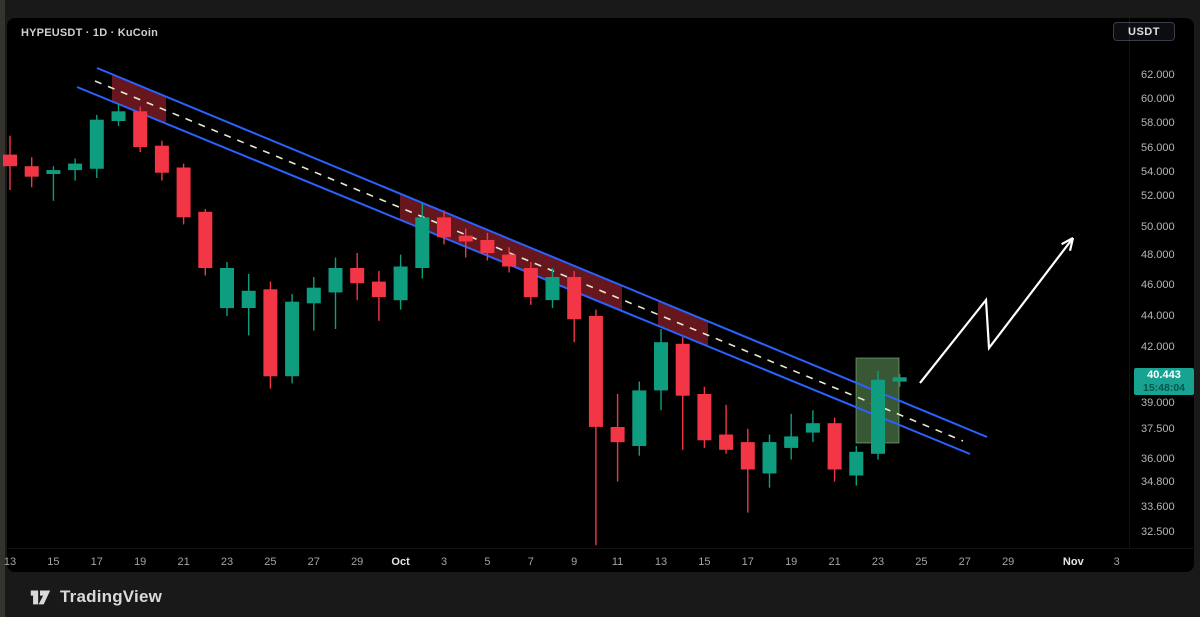  What do you see at coordinates (2, 308) in the screenshot?
I see `window-edge` at bounding box center [2, 308].